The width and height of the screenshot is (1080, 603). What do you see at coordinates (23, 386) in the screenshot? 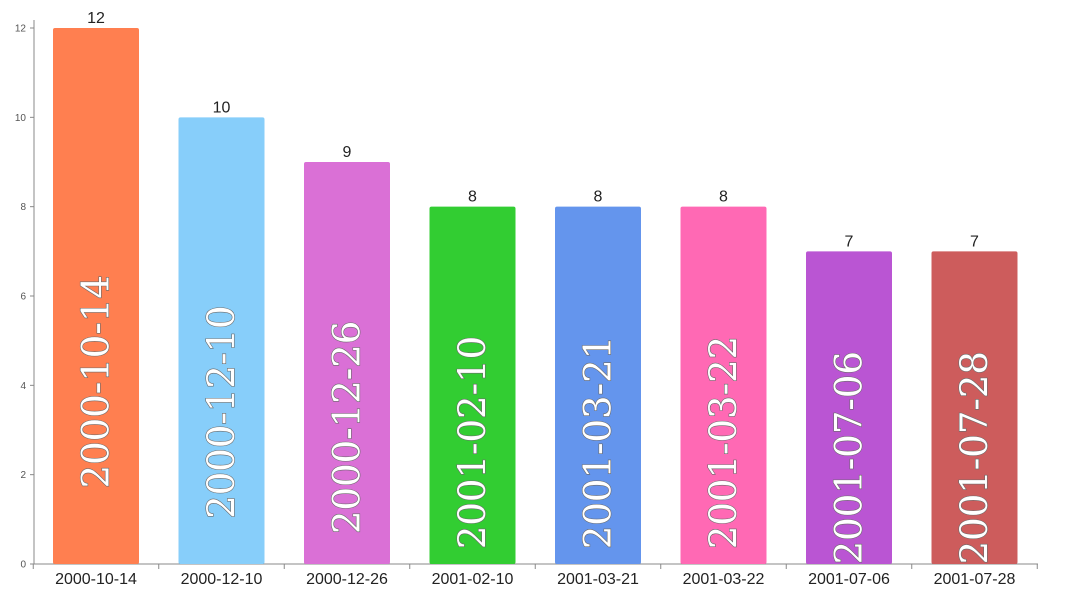
I see `y-tick-label: 4` at bounding box center [23, 386].